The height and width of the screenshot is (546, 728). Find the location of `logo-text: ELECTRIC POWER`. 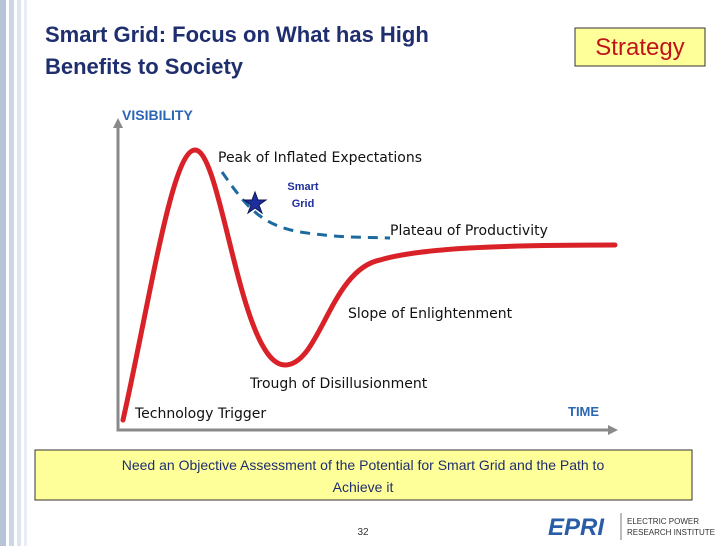

logo-text: ELECTRIC POWER is located at coordinates (663, 521).